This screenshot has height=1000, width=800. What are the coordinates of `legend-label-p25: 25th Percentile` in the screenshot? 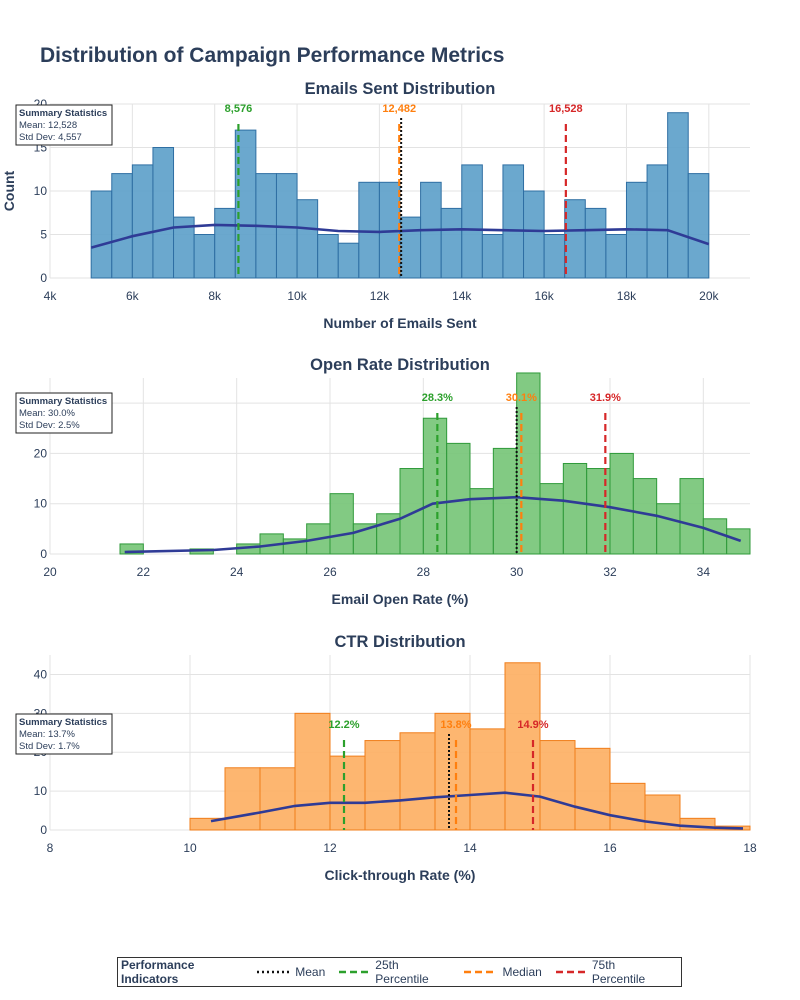 It's located at (402, 972).